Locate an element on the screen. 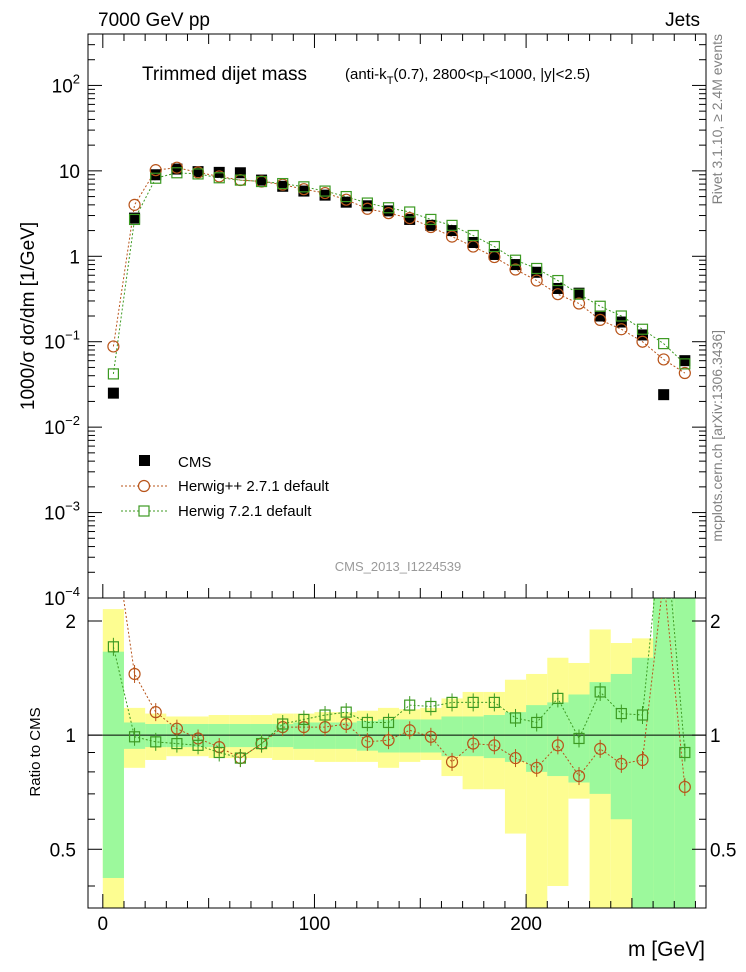 This screenshot has height=972, width=746. main-y-tick-label: 1 is located at coordinates (74, 257).